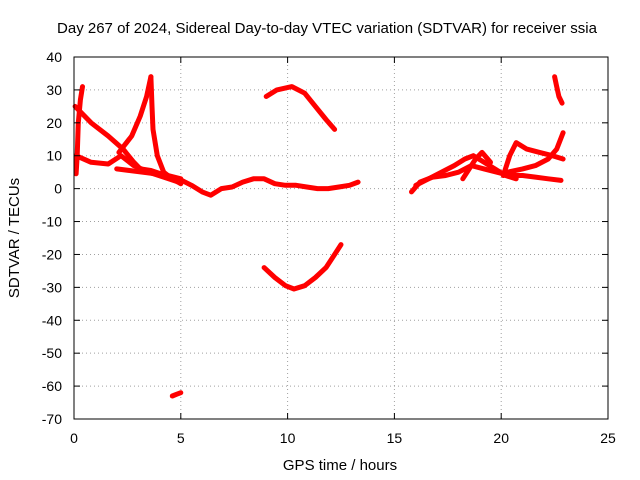 The image size is (640, 480). What do you see at coordinates (52, 287) in the screenshot?
I see `y-tick-label: -30` at bounding box center [52, 287].